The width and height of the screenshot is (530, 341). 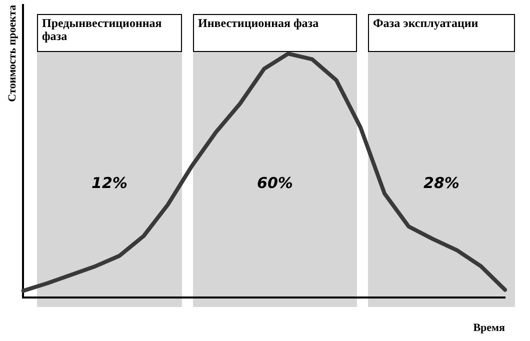 What do you see at coordinates (275, 33) in the screenshot?
I see `text: Инвестиционная фаза` at bounding box center [275, 33].